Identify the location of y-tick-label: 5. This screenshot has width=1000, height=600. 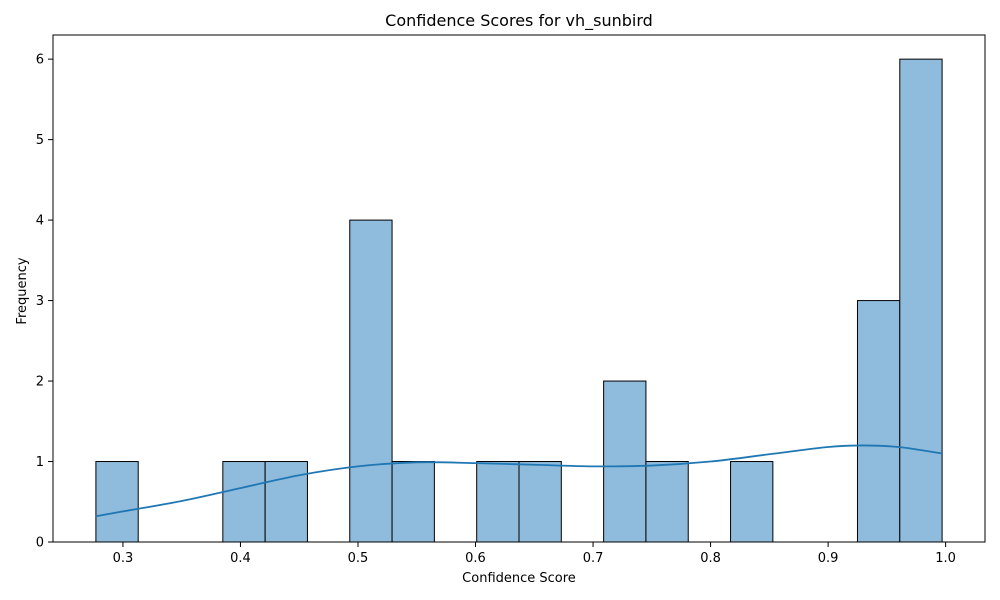
(40, 140).